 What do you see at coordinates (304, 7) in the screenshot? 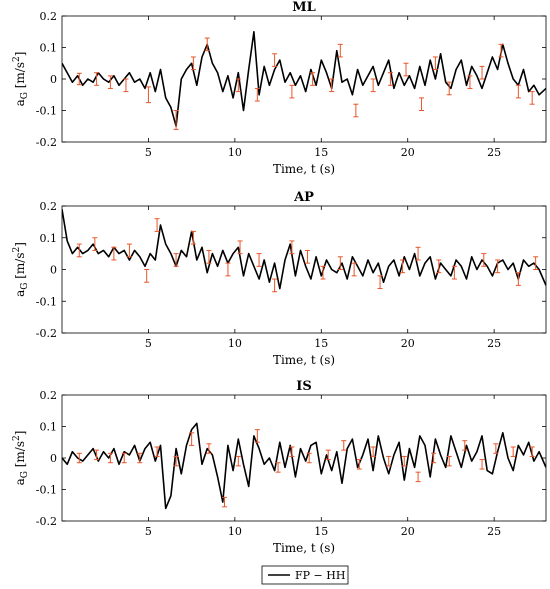
I see `panel-title: ML` at bounding box center [304, 7].